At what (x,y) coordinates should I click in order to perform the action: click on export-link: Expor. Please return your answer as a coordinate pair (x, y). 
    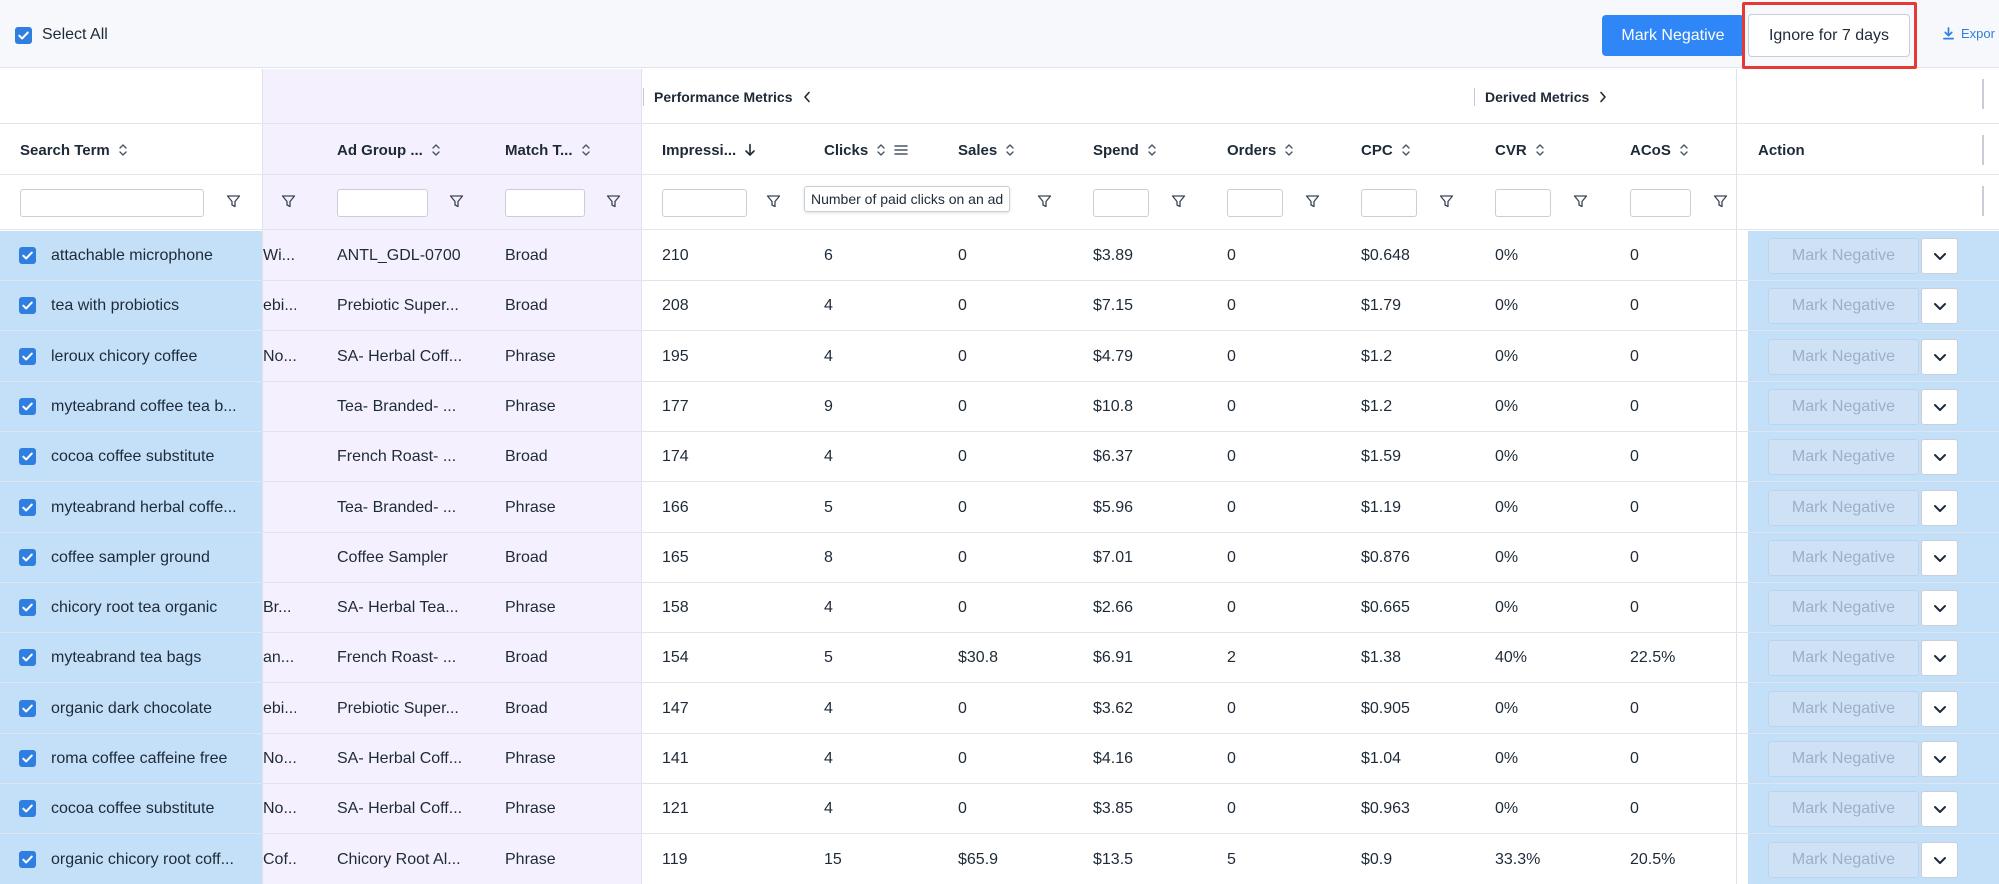
    Looking at the image, I should click on (1968, 33).